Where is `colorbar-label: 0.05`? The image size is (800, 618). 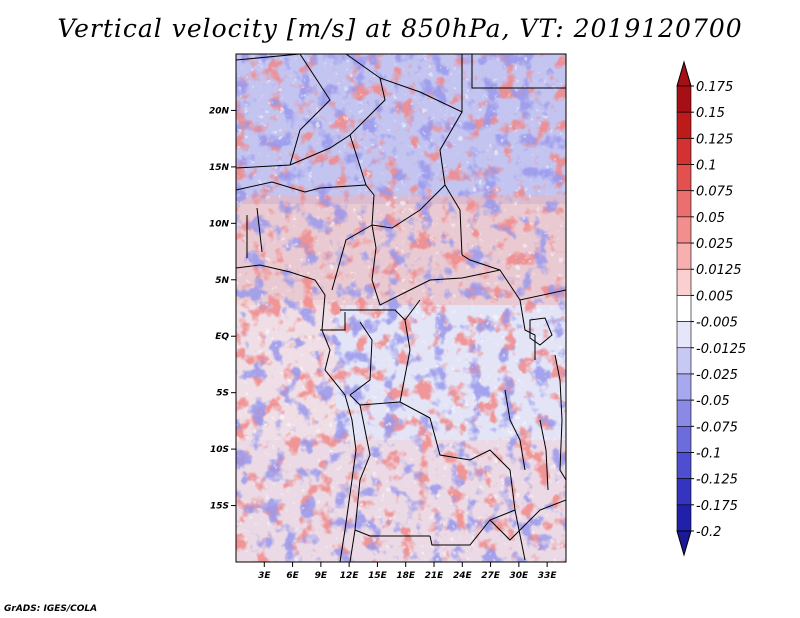
colorbar-label: 0.05 is located at coordinates (710, 218).